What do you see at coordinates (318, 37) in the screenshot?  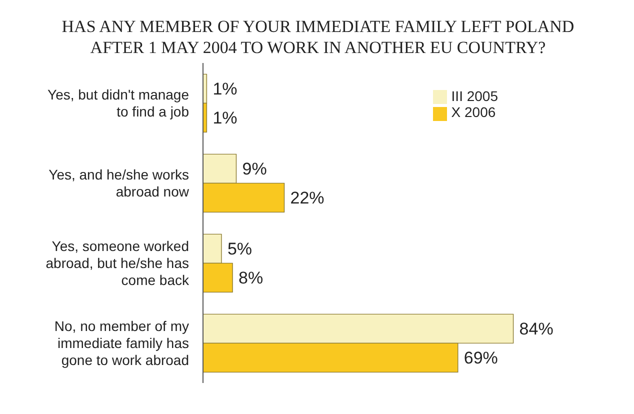 I see `chart-title: HAS ANY MEMBER OF YOUR IMMEDIATE FAMILY LEFT POLAND AFTER 1 MAY 2004 TO WORK IN ANOTHER EU COUNTRY?` at bounding box center [318, 37].